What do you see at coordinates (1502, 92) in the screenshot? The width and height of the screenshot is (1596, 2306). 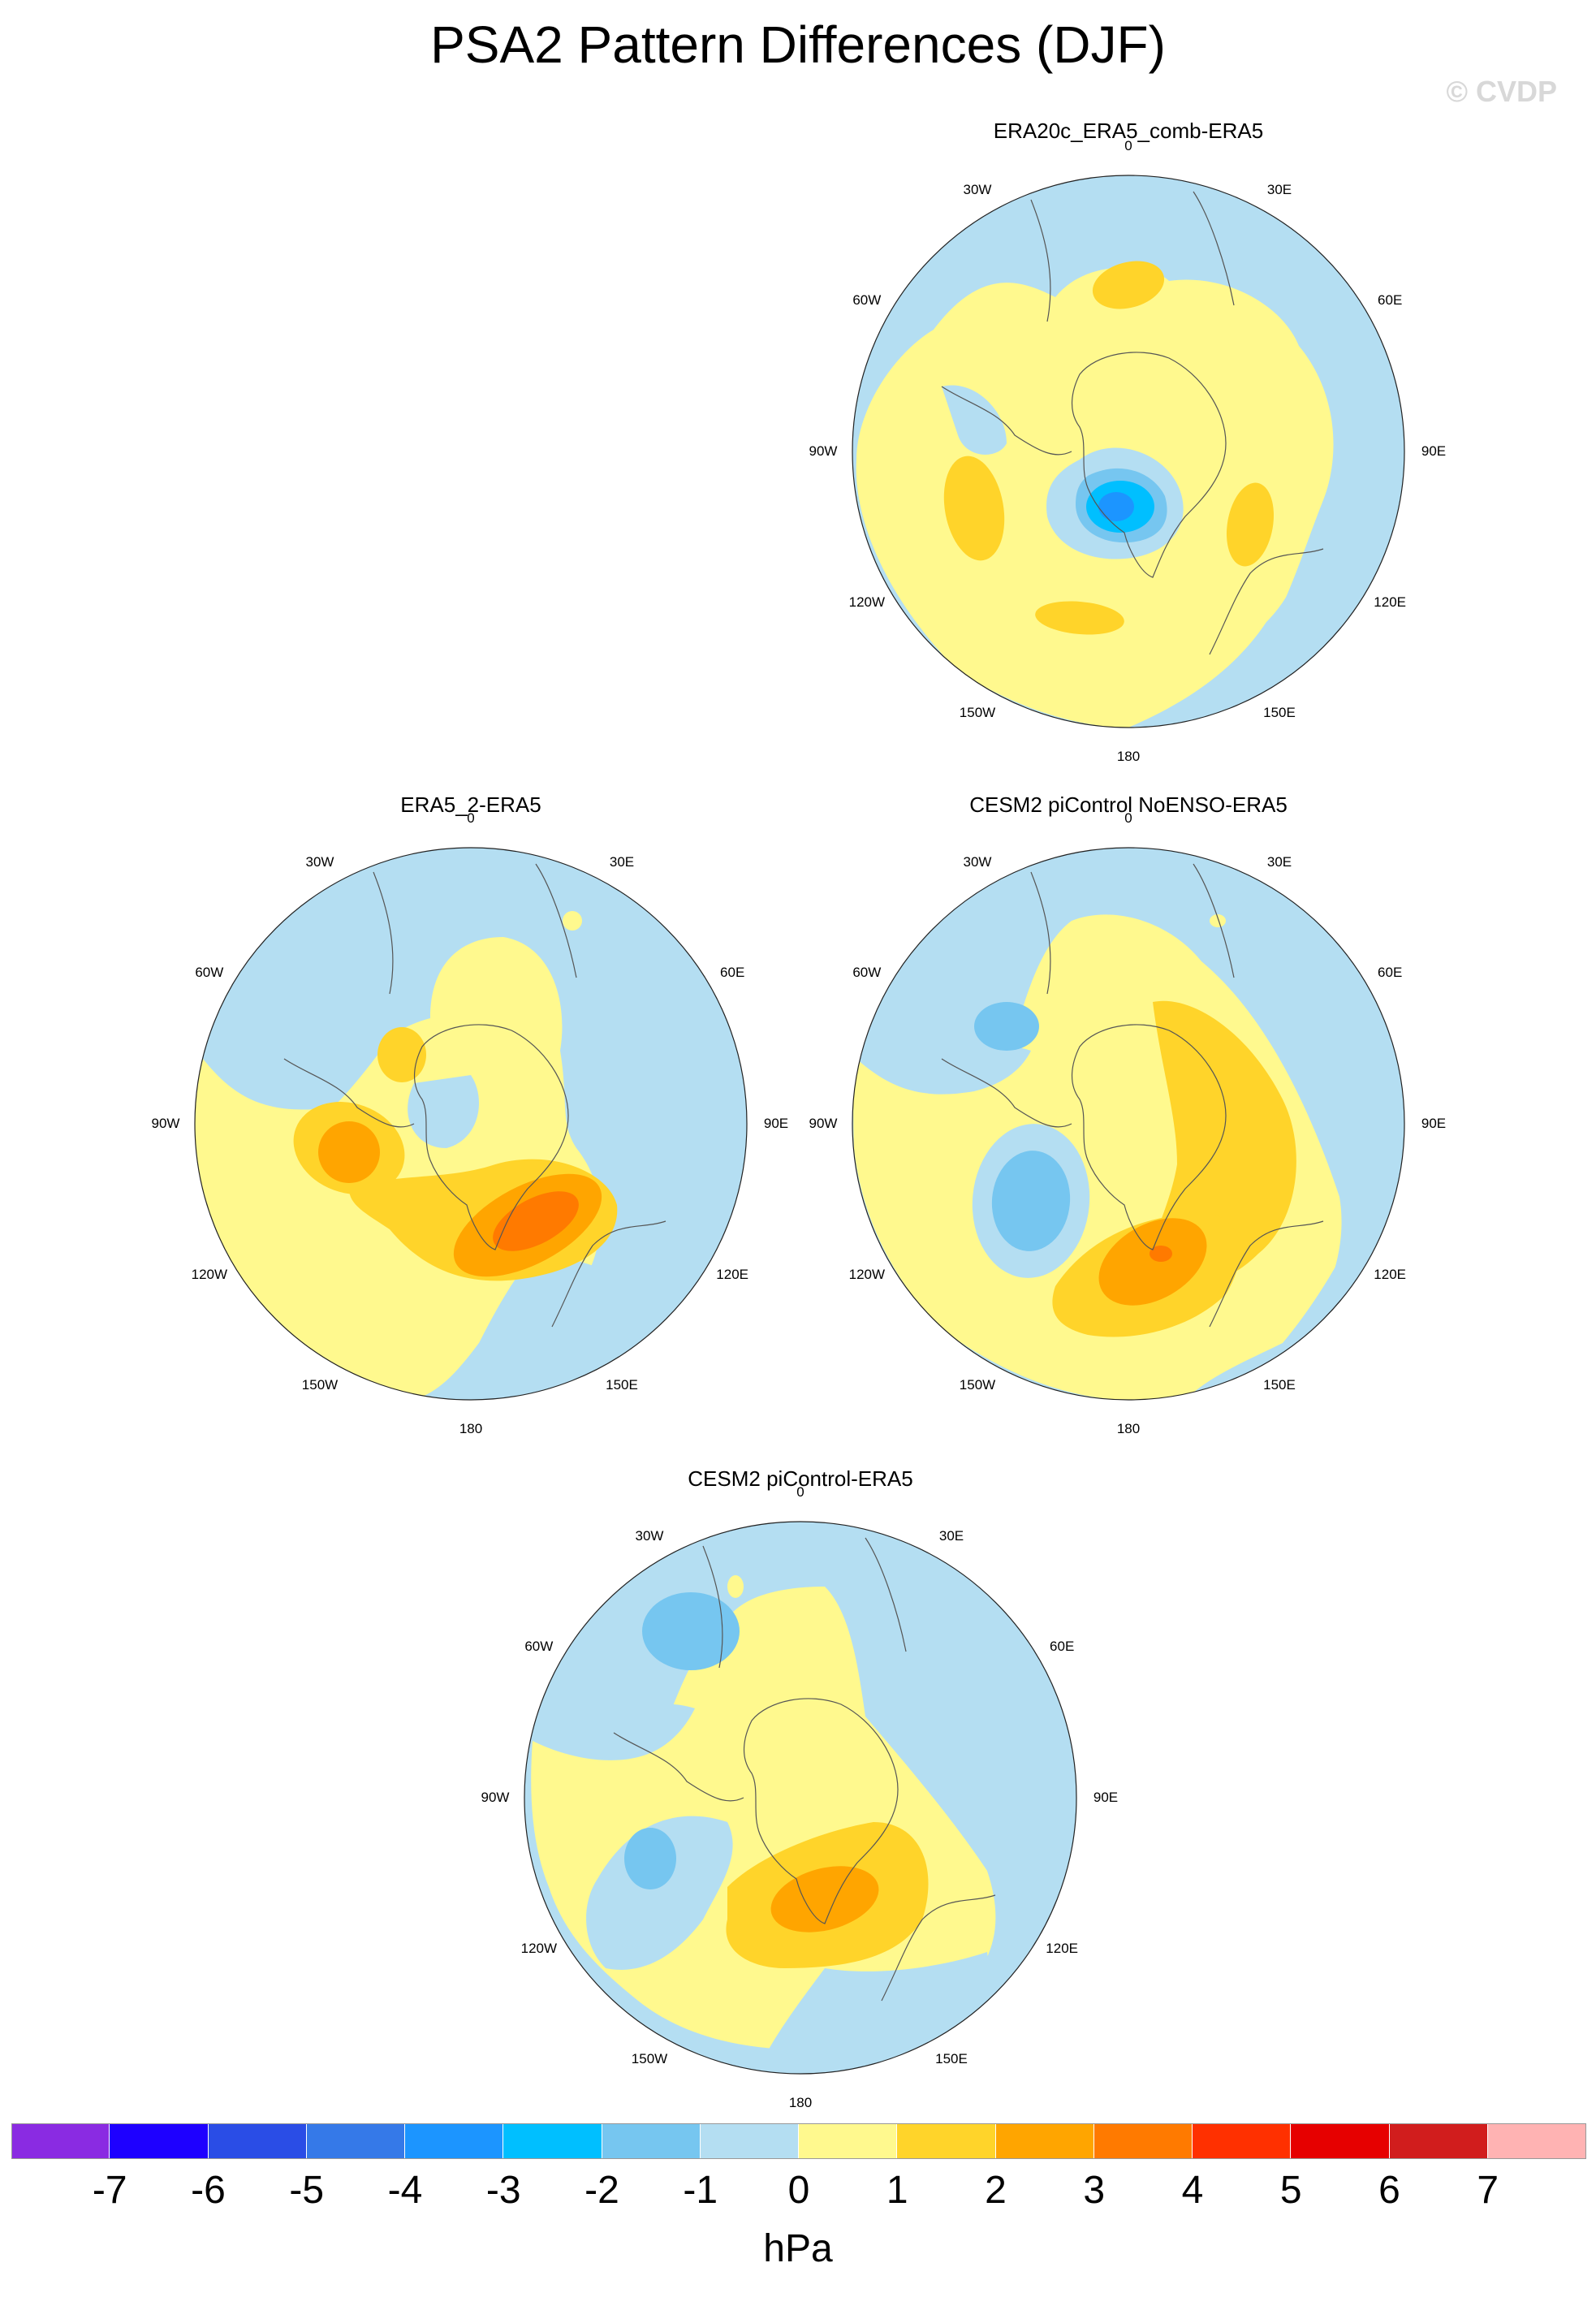 I see `cvdp-watermark: © CVDP` at bounding box center [1502, 92].